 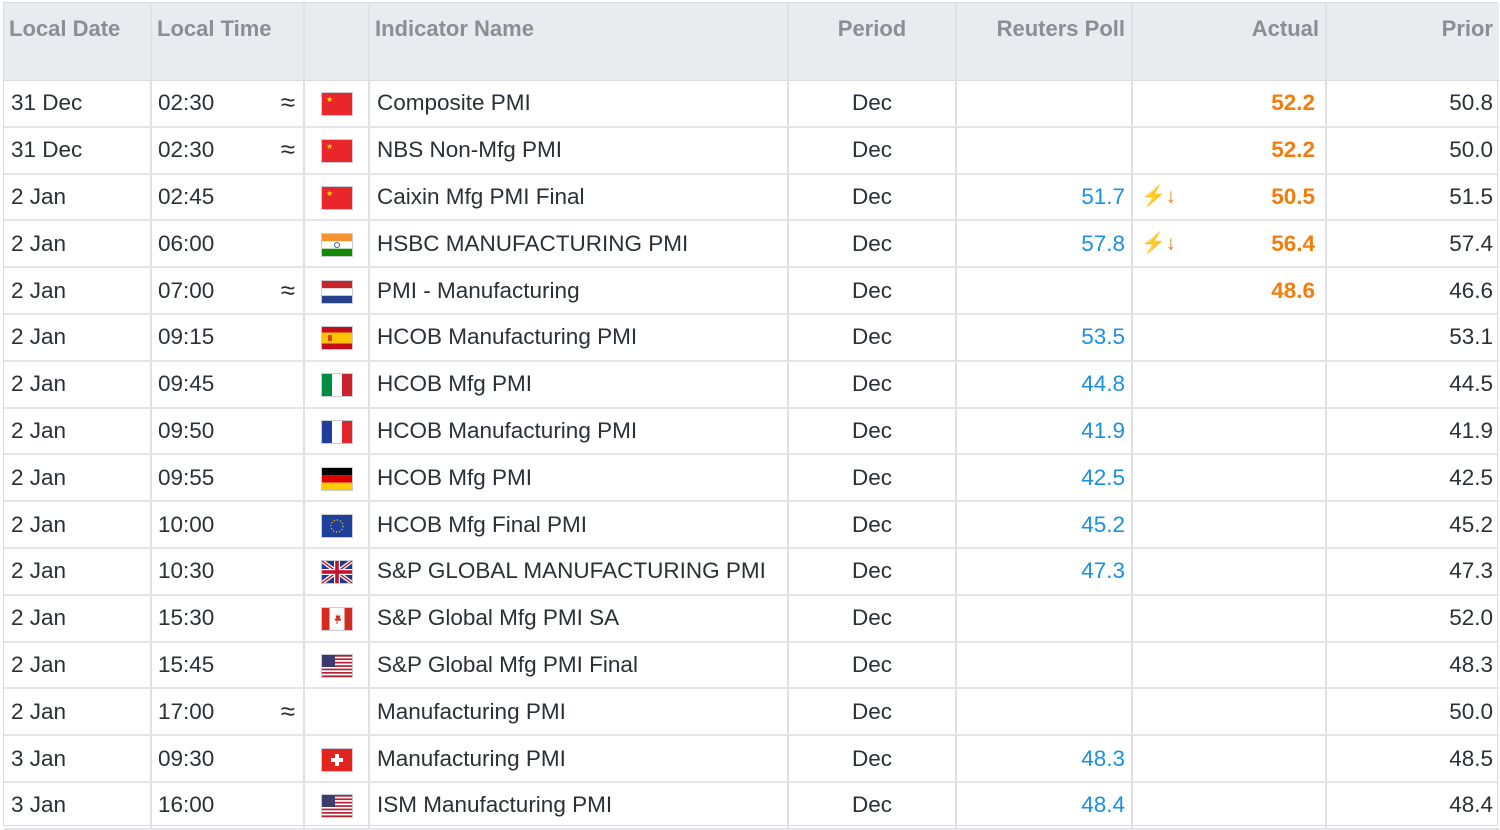 I want to click on local-time-cell: 15:30, so click(x=228, y=618).